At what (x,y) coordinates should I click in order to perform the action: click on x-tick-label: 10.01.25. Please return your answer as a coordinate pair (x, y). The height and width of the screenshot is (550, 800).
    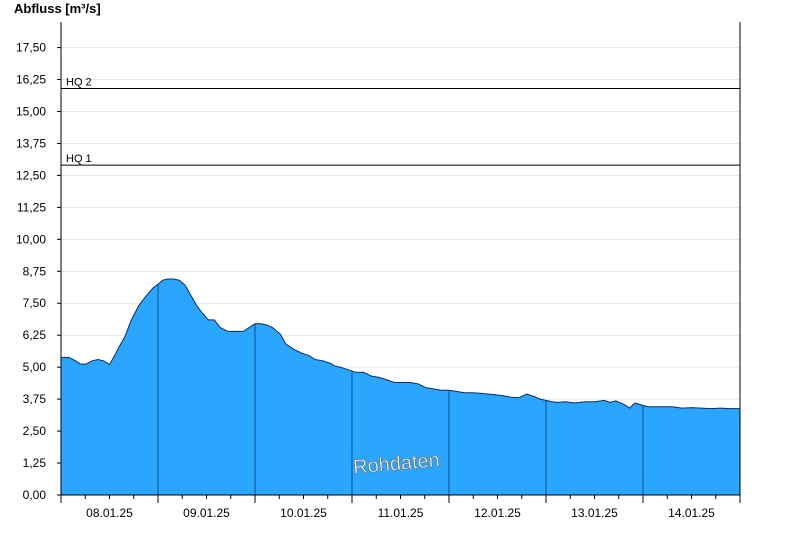
    Looking at the image, I should click on (303, 513).